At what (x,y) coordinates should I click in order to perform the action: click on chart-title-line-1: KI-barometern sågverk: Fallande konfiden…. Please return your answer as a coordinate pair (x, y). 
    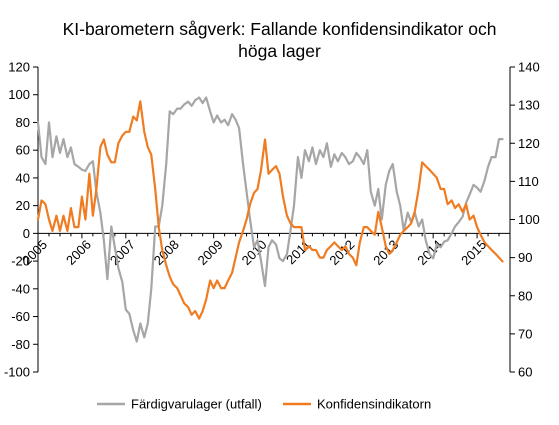
    Looking at the image, I should click on (279, 29).